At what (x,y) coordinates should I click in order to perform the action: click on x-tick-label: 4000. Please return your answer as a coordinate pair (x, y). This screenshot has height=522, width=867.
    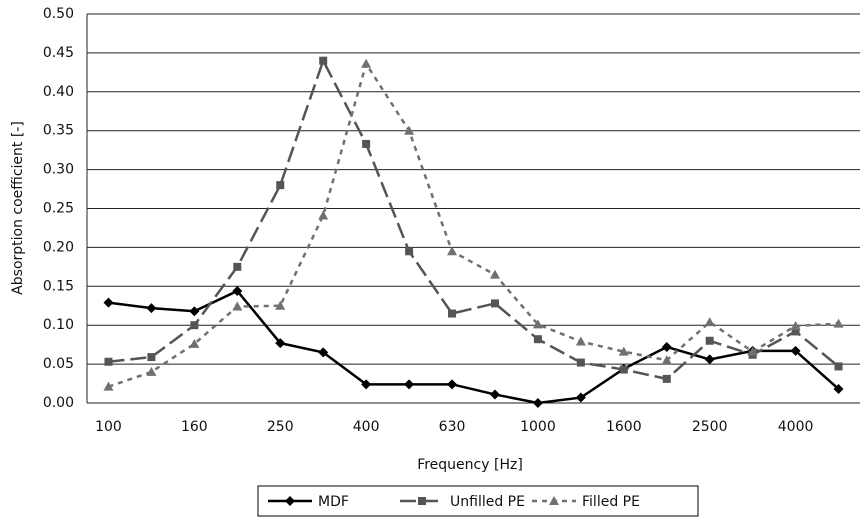
    Looking at the image, I should click on (796, 427).